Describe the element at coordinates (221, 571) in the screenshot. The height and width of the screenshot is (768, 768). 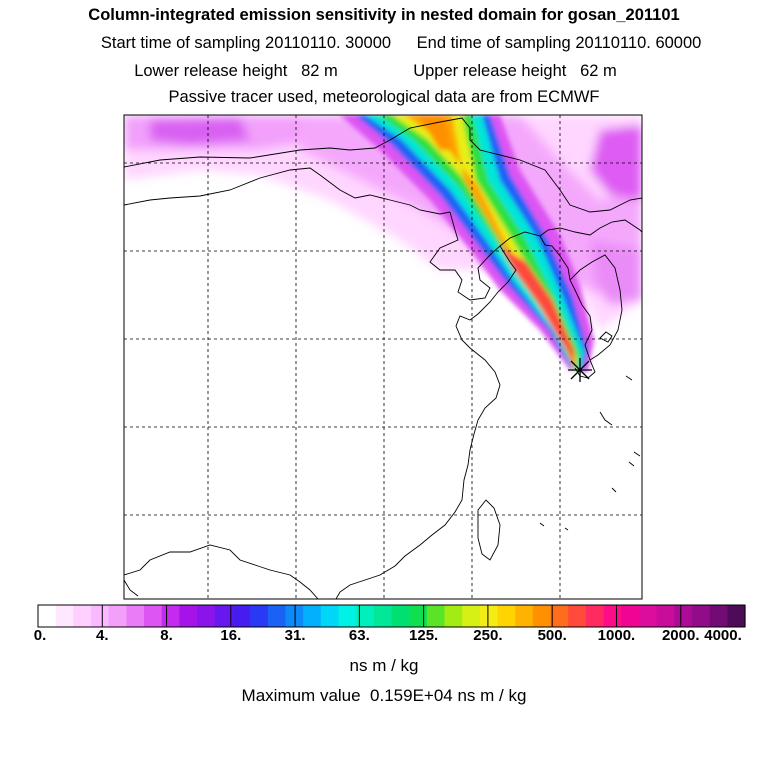
I see `southern-border` at that location.